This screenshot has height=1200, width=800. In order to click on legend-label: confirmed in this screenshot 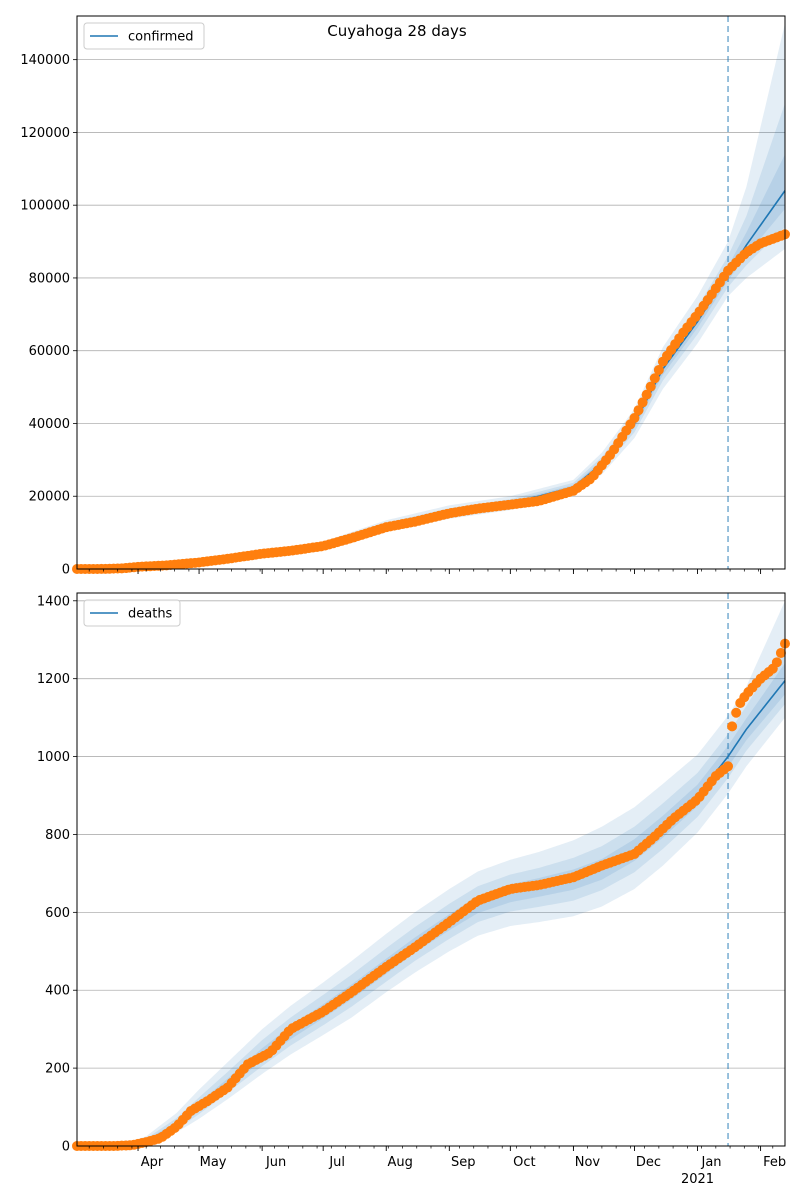, I will do `click(161, 37)`.